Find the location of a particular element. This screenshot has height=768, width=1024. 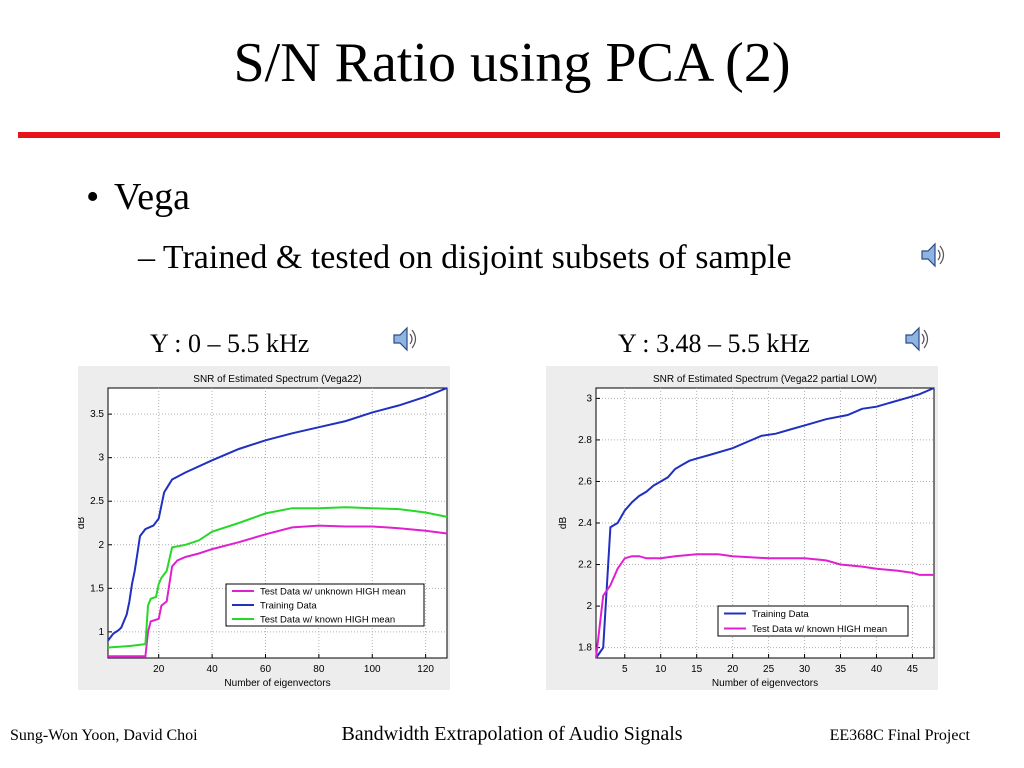

footer-course: EE368C Final Project is located at coordinates (899, 735).